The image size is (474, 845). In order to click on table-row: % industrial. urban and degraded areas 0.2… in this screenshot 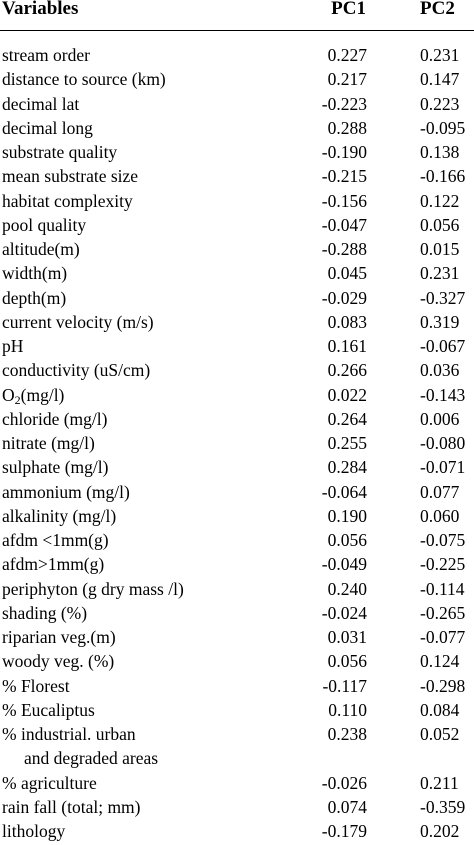, I will do `click(237, 746)`.